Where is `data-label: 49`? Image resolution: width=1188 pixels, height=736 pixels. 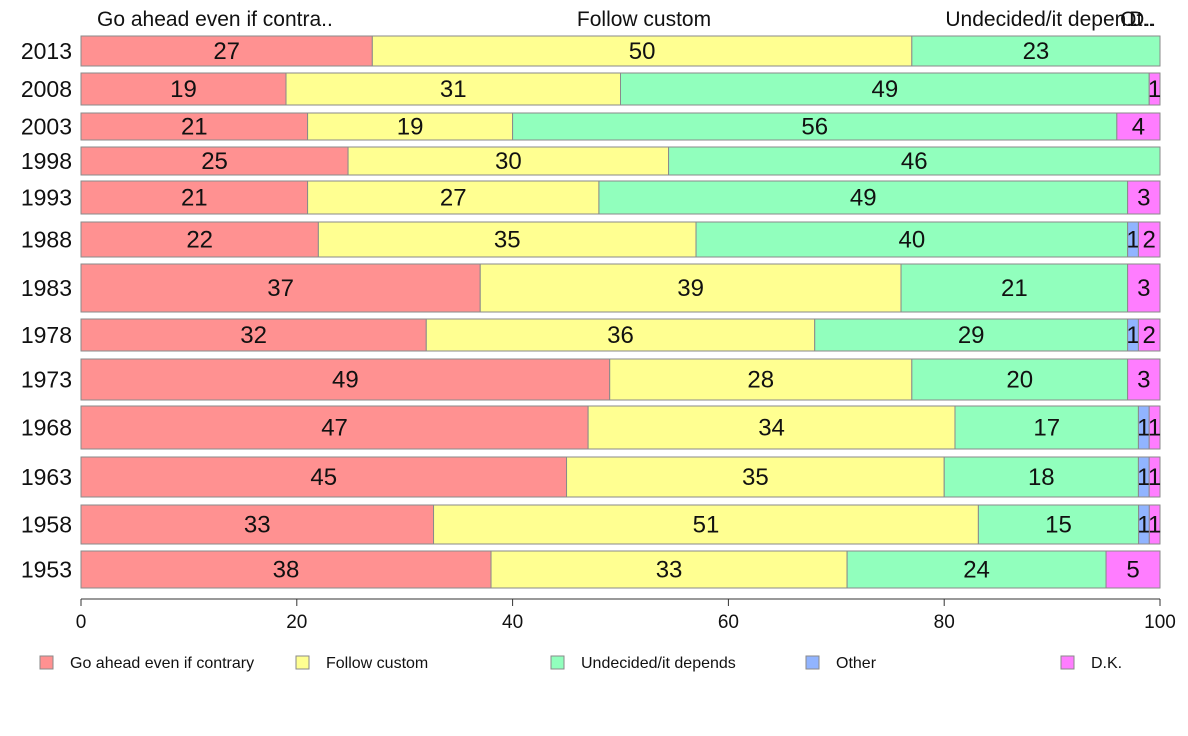 data-label: 49 is located at coordinates (863, 198).